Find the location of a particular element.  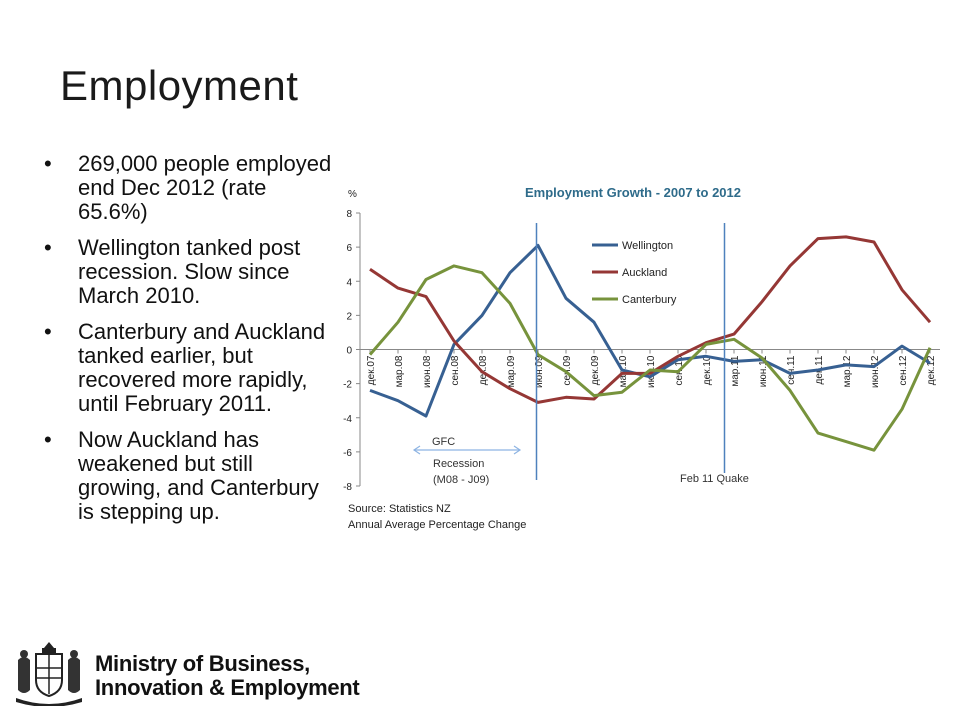

y-tick-label: -6 is located at coordinates (347, 453).